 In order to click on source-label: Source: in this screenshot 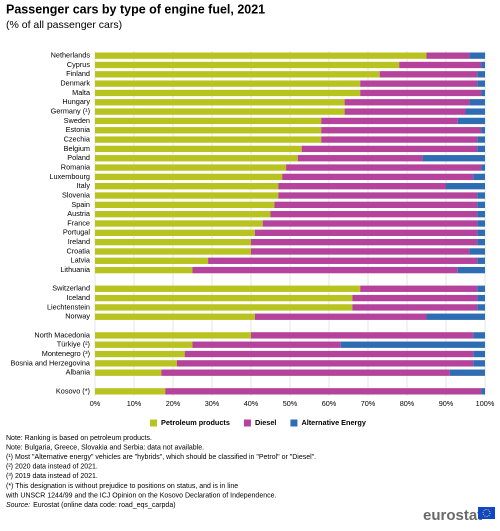, I will do `click(18, 505)`.